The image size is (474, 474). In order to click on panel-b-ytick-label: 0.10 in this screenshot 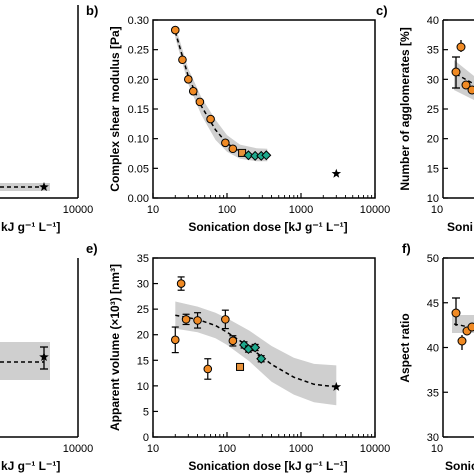, I will do `click(138, 140)`.